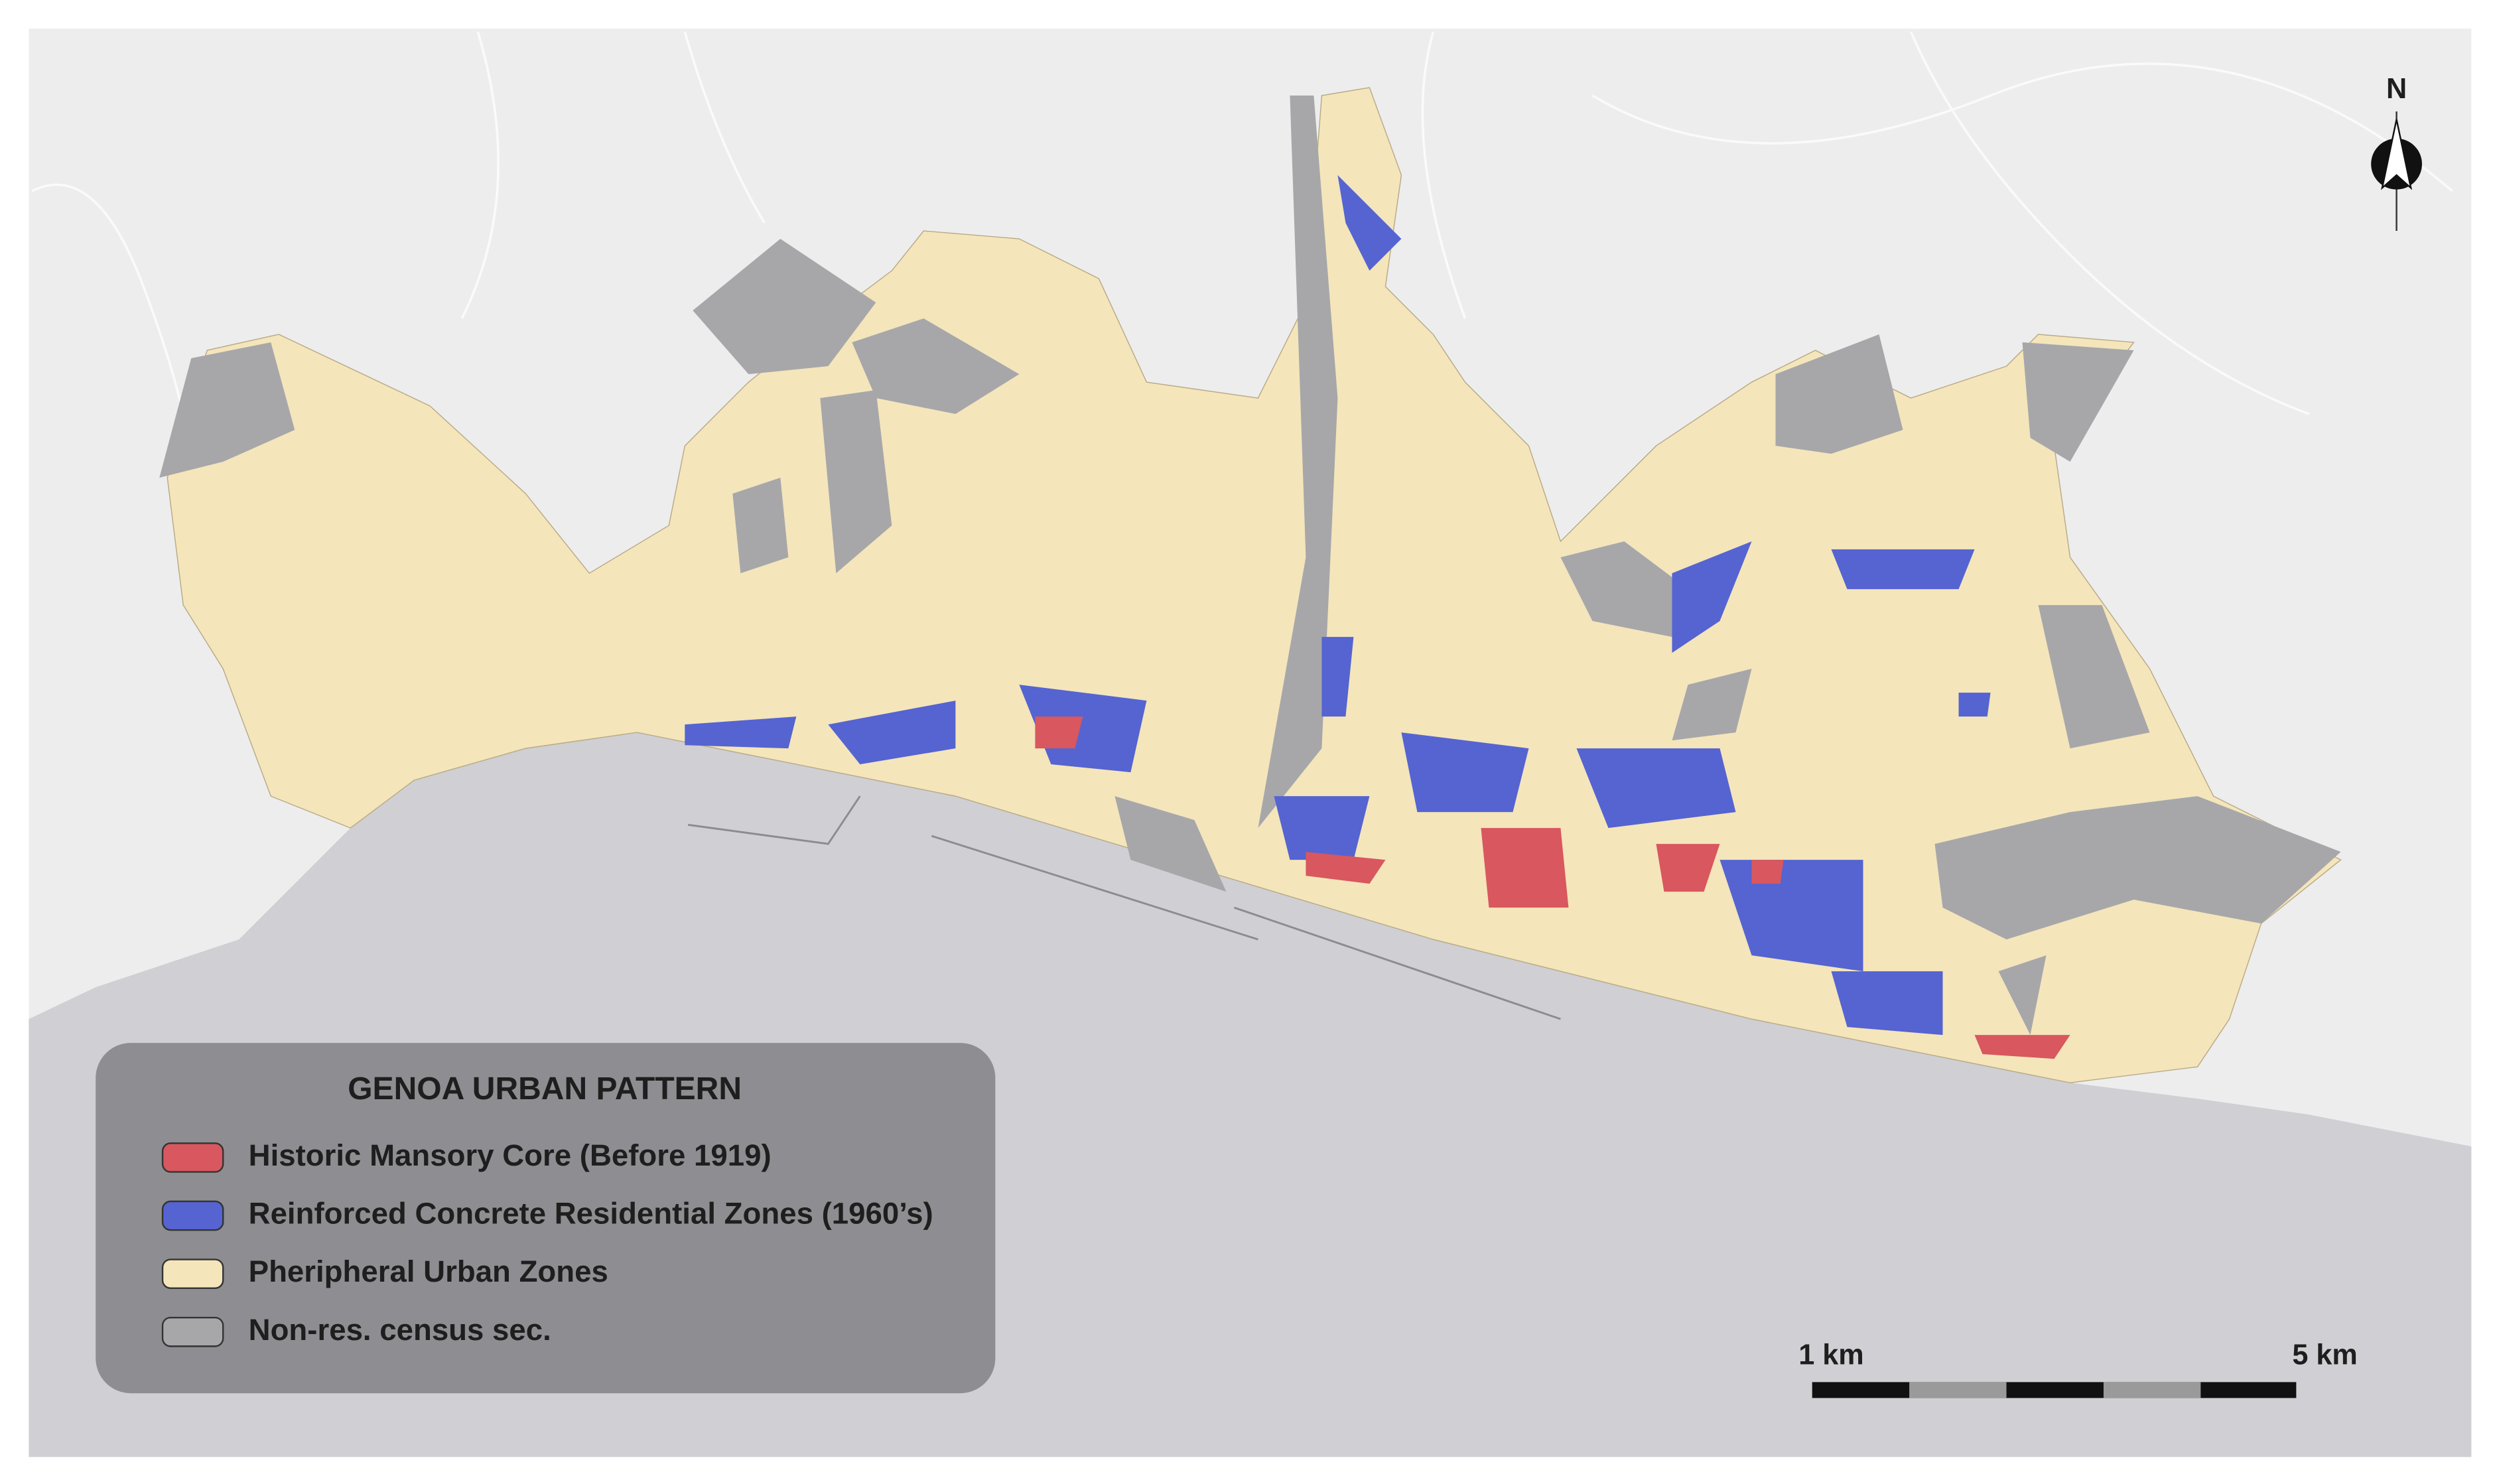 This screenshot has width=2497, height=1484. Describe the element at coordinates (1124, 907) in the screenshot. I see `port-piers` at that location.